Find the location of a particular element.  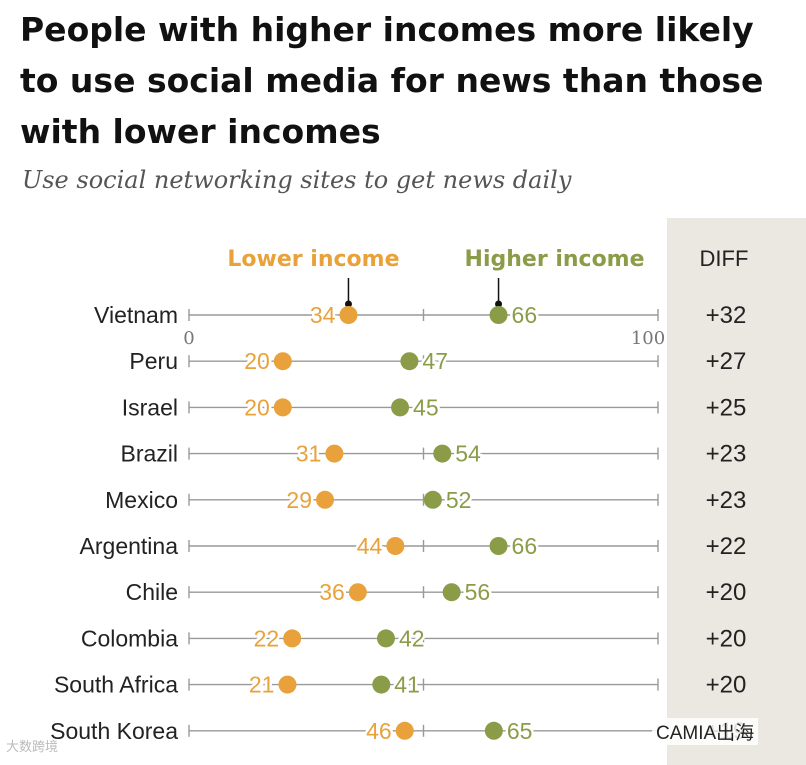

diff-header: DIFF is located at coordinates (724, 258).